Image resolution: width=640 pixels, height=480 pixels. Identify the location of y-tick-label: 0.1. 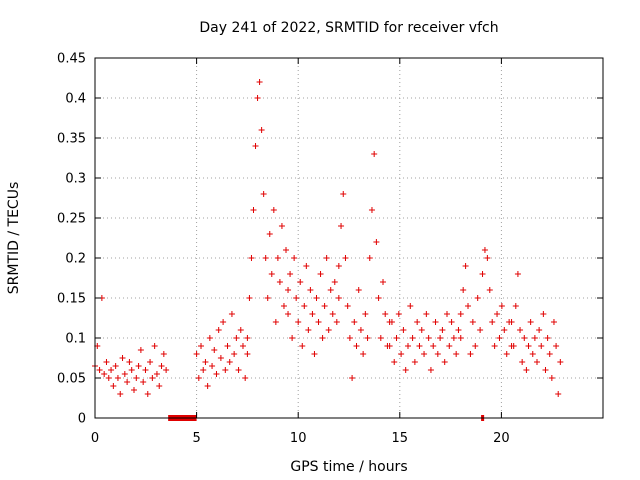
(75, 339).